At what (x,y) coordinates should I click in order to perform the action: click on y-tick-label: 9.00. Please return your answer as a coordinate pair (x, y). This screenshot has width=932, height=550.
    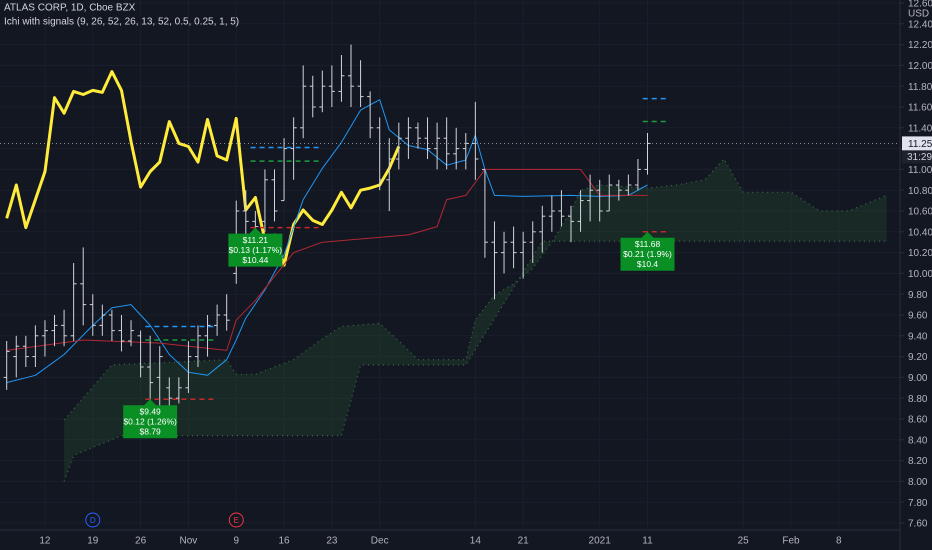
    Looking at the image, I should click on (918, 378).